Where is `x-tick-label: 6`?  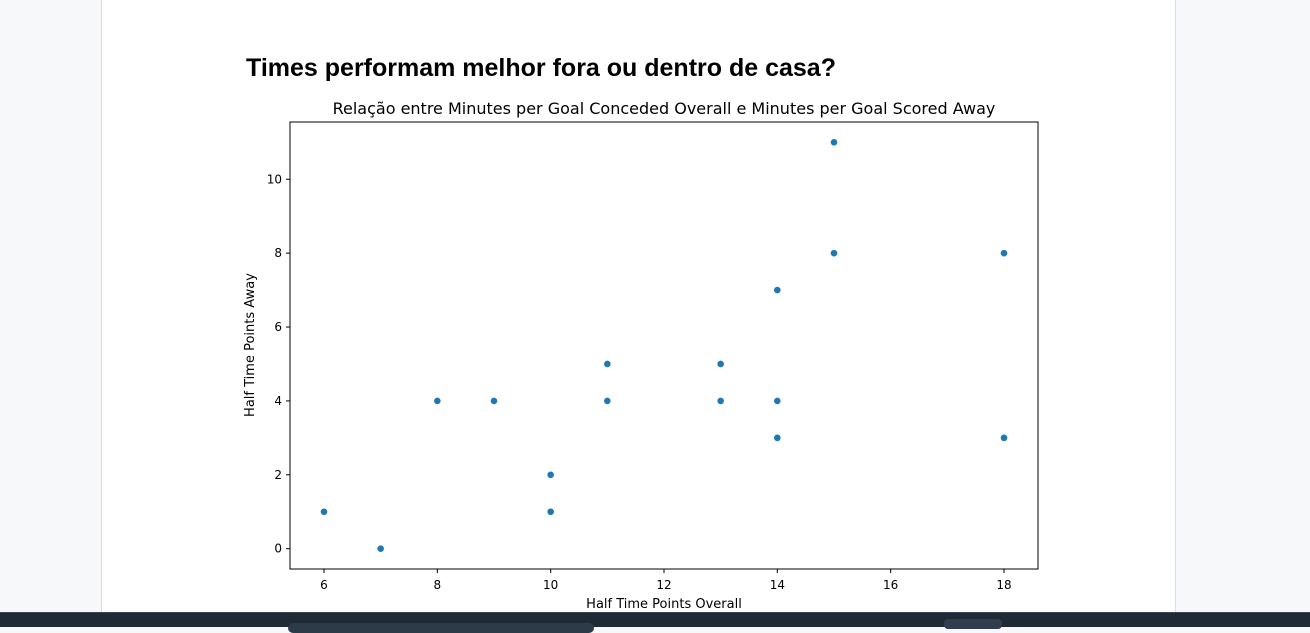
x-tick-label: 6 is located at coordinates (324, 585).